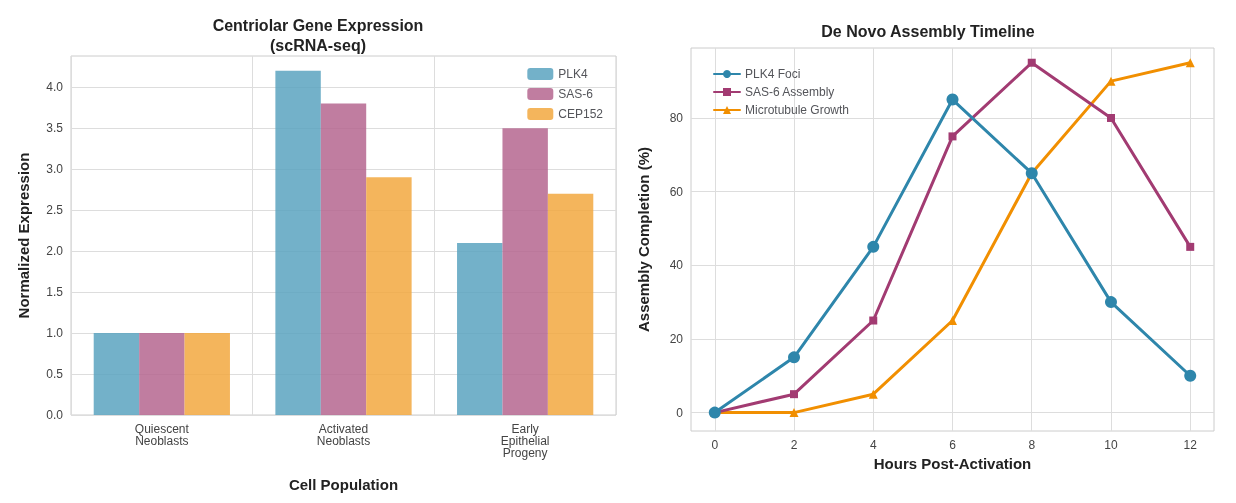 The image size is (1236, 503). I want to click on legend-label: PLK4 Foci, so click(773, 74).